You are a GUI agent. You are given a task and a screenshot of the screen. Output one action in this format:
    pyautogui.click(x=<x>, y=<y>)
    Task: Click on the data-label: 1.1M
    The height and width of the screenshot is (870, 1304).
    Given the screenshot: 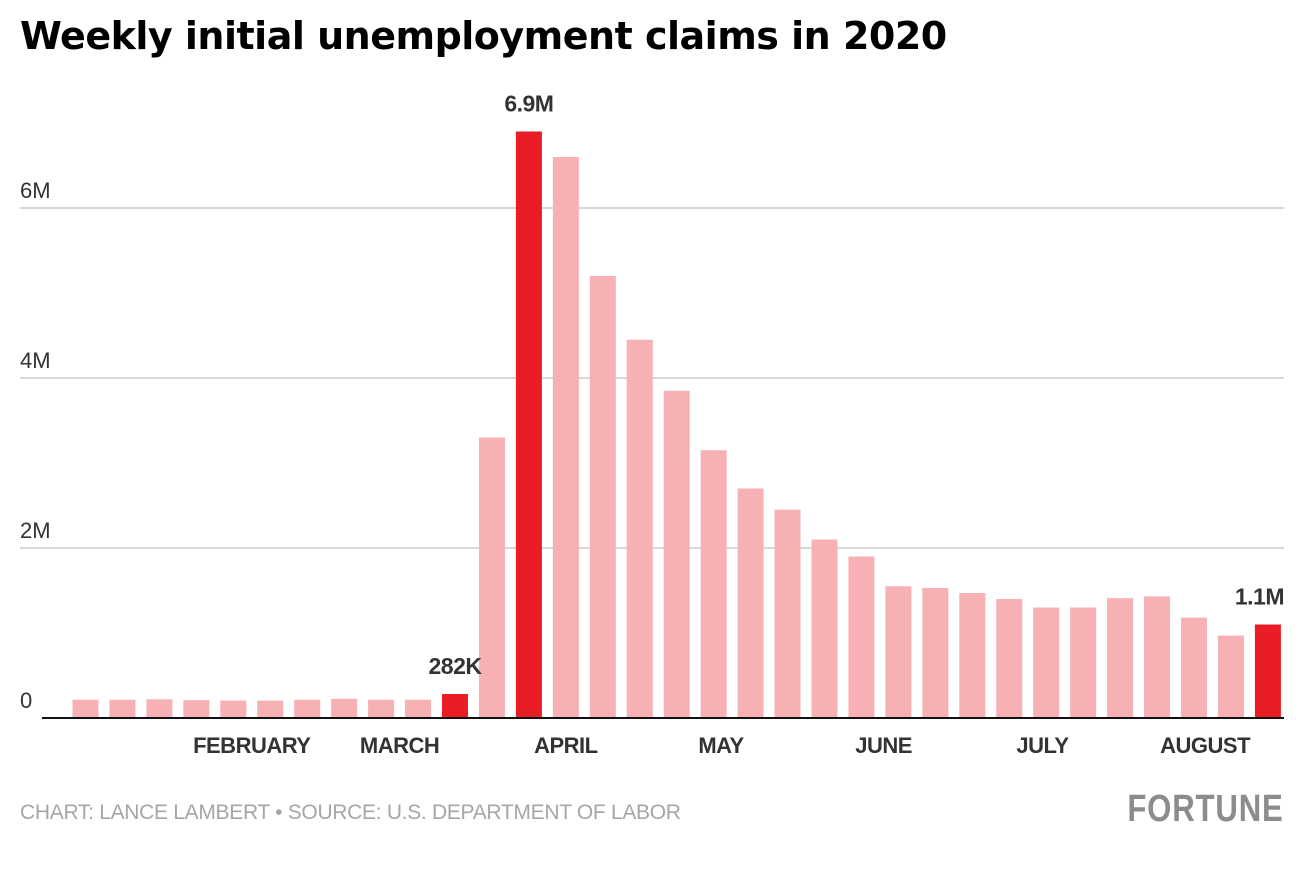 What is the action you would take?
    pyautogui.click(x=1259, y=597)
    